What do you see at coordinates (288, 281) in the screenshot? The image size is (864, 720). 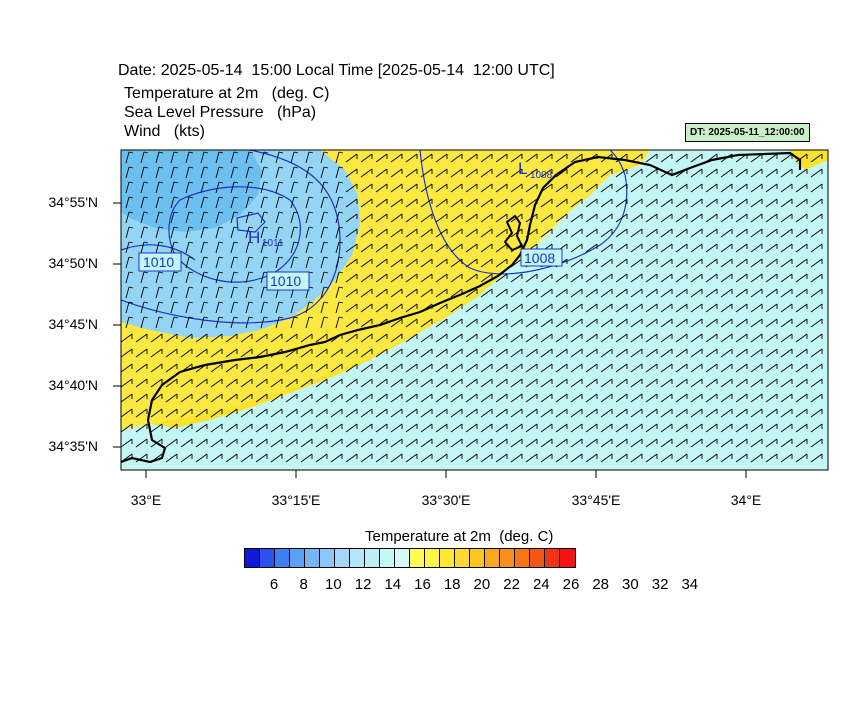 I see `isobar-label-box-b` at bounding box center [288, 281].